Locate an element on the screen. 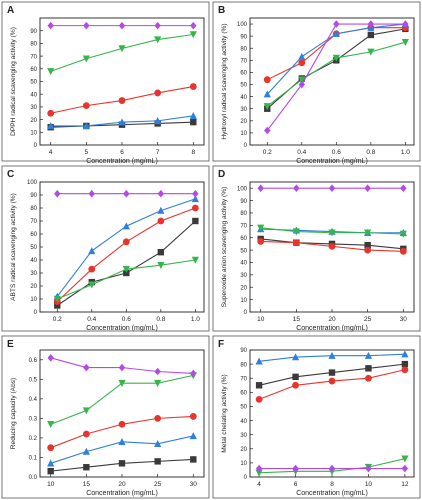 This screenshot has height=500, width=422. y-axis-label: Reducing capacity (Abs) is located at coordinates (13, 413).